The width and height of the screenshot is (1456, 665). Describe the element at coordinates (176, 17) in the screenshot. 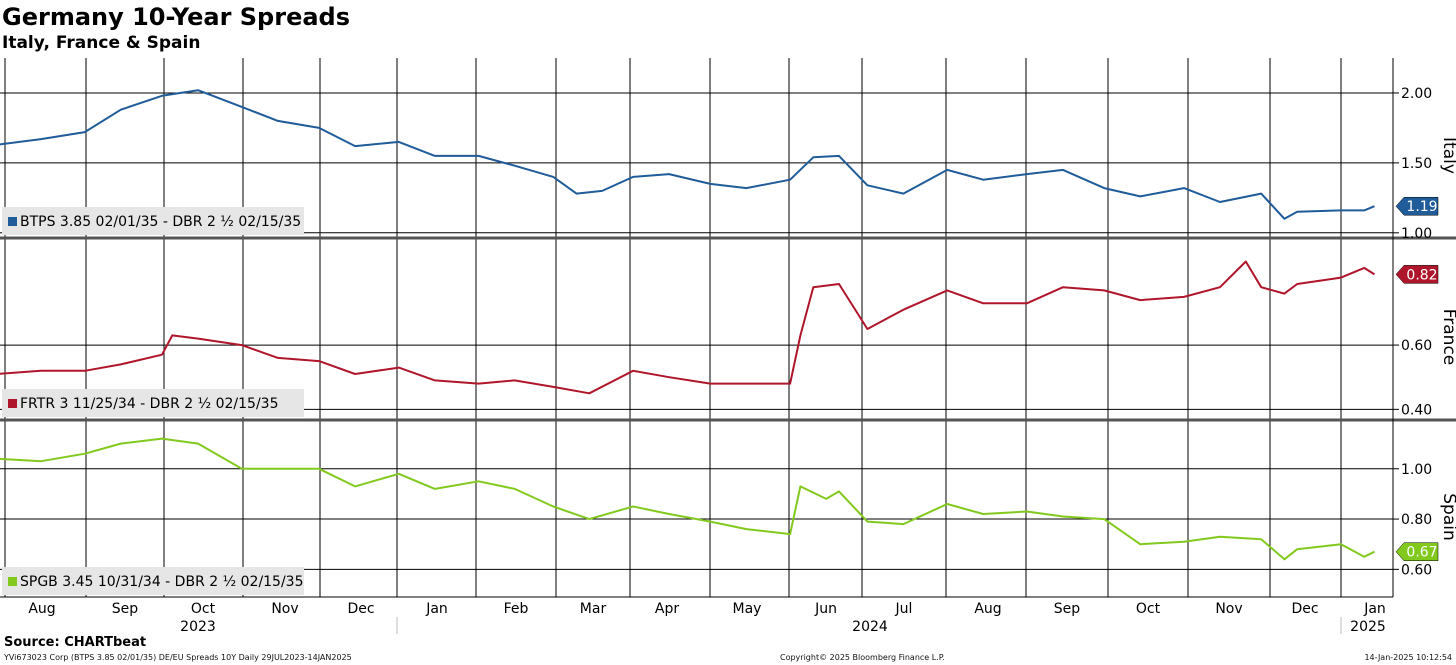

I see `chart-title: Germany 10-Year Spreads` at that location.